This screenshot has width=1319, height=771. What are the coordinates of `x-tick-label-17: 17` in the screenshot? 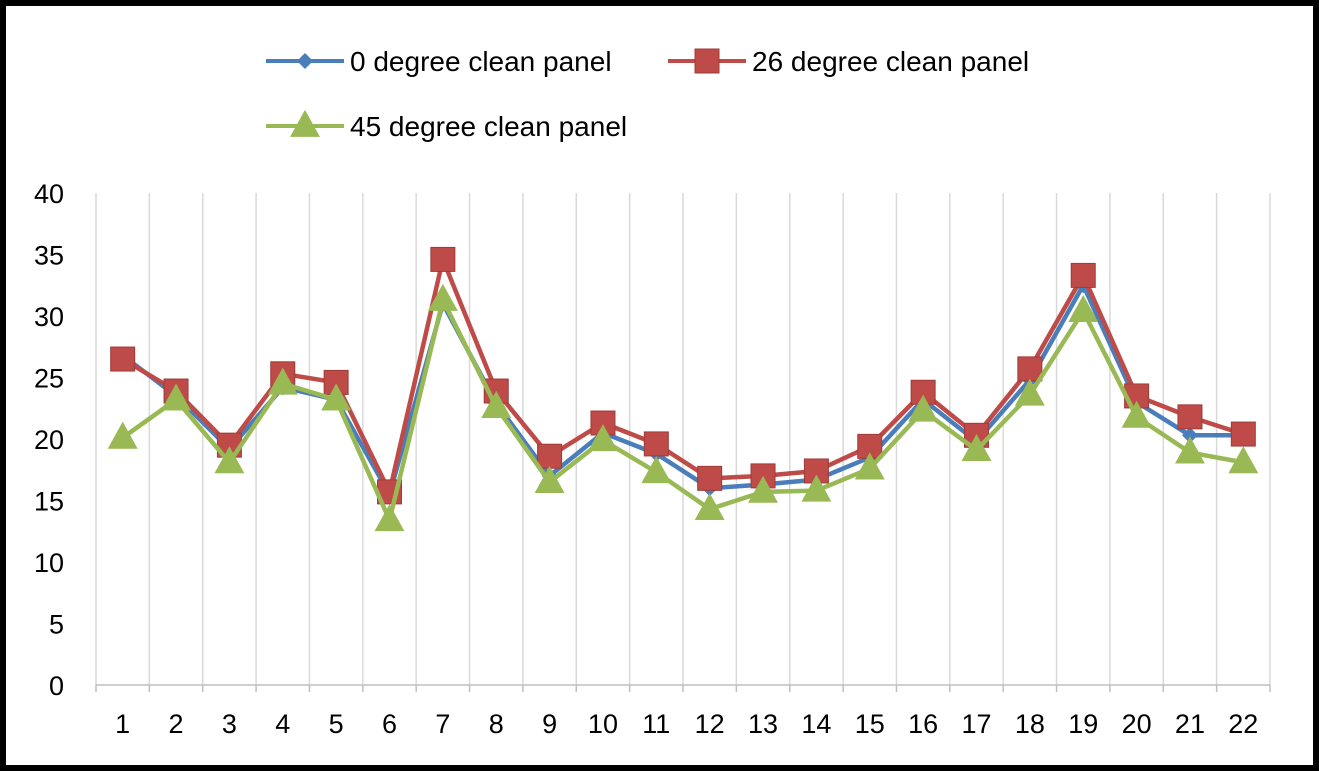 It's located at (976, 724).